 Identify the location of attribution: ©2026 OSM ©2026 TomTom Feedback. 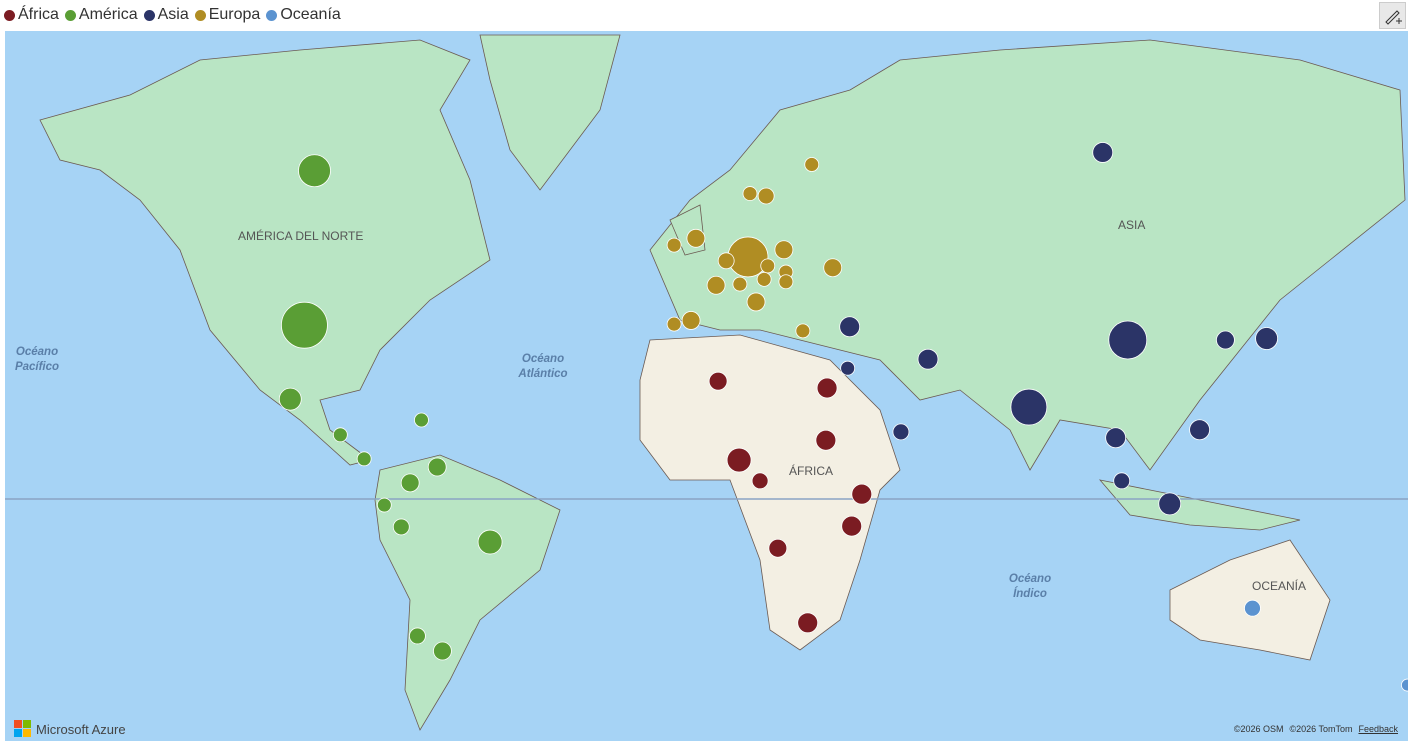
(1316, 729).